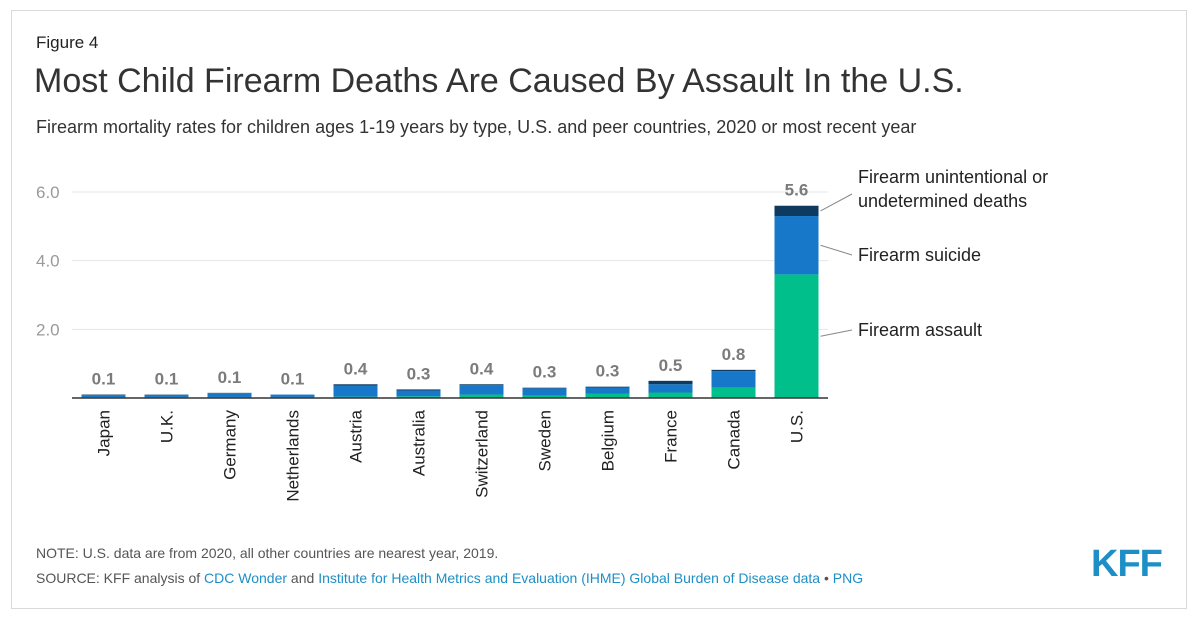 The width and height of the screenshot is (1198, 619). Describe the element at coordinates (67, 42) in the screenshot. I see `figure-label: Figure 4` at that location.